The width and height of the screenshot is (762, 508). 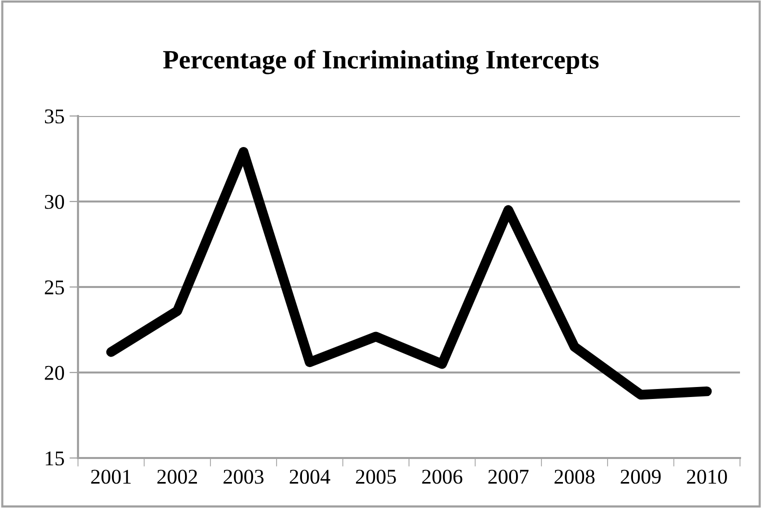 What do you see at coordinates (310, 477) in the screenshot?
I see `x-tick-label: 2004` at bounding box center [310, 477].